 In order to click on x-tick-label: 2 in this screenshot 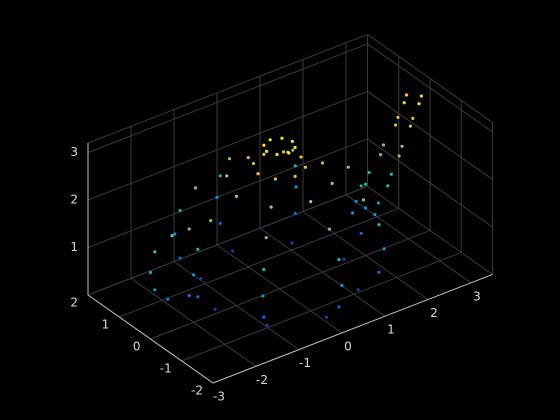, I will do `click(434, 313)`.